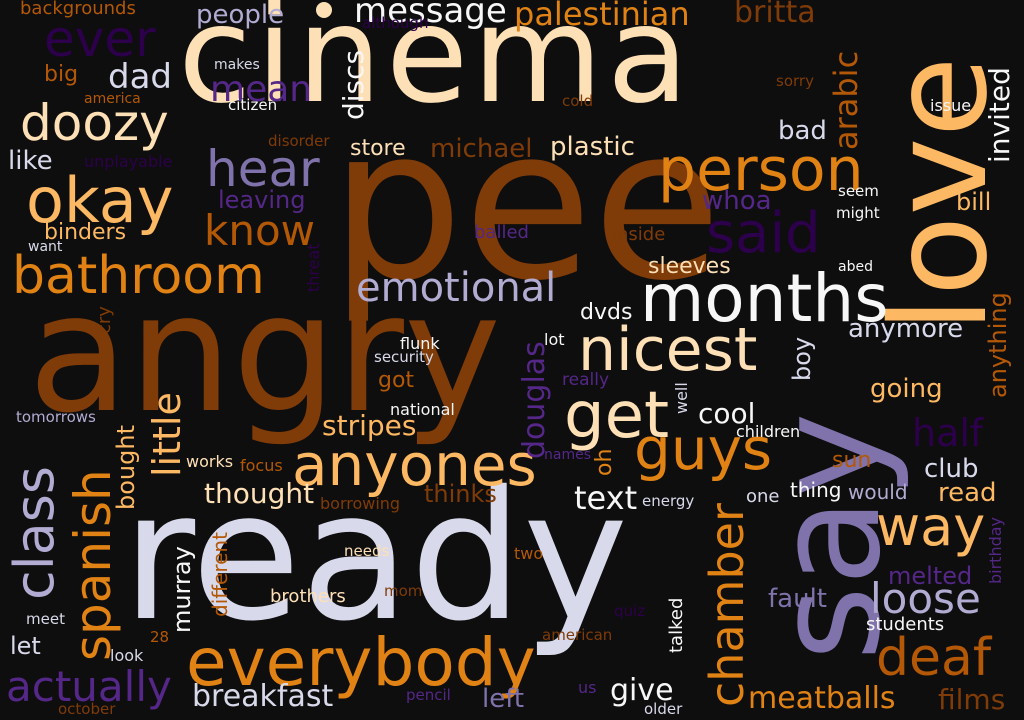 The width and height of the screenshot is (1024, 720). Describe the element at coordinates (128, 161) in the screenshot. I see `word-unplayable: unplayable` at that location.